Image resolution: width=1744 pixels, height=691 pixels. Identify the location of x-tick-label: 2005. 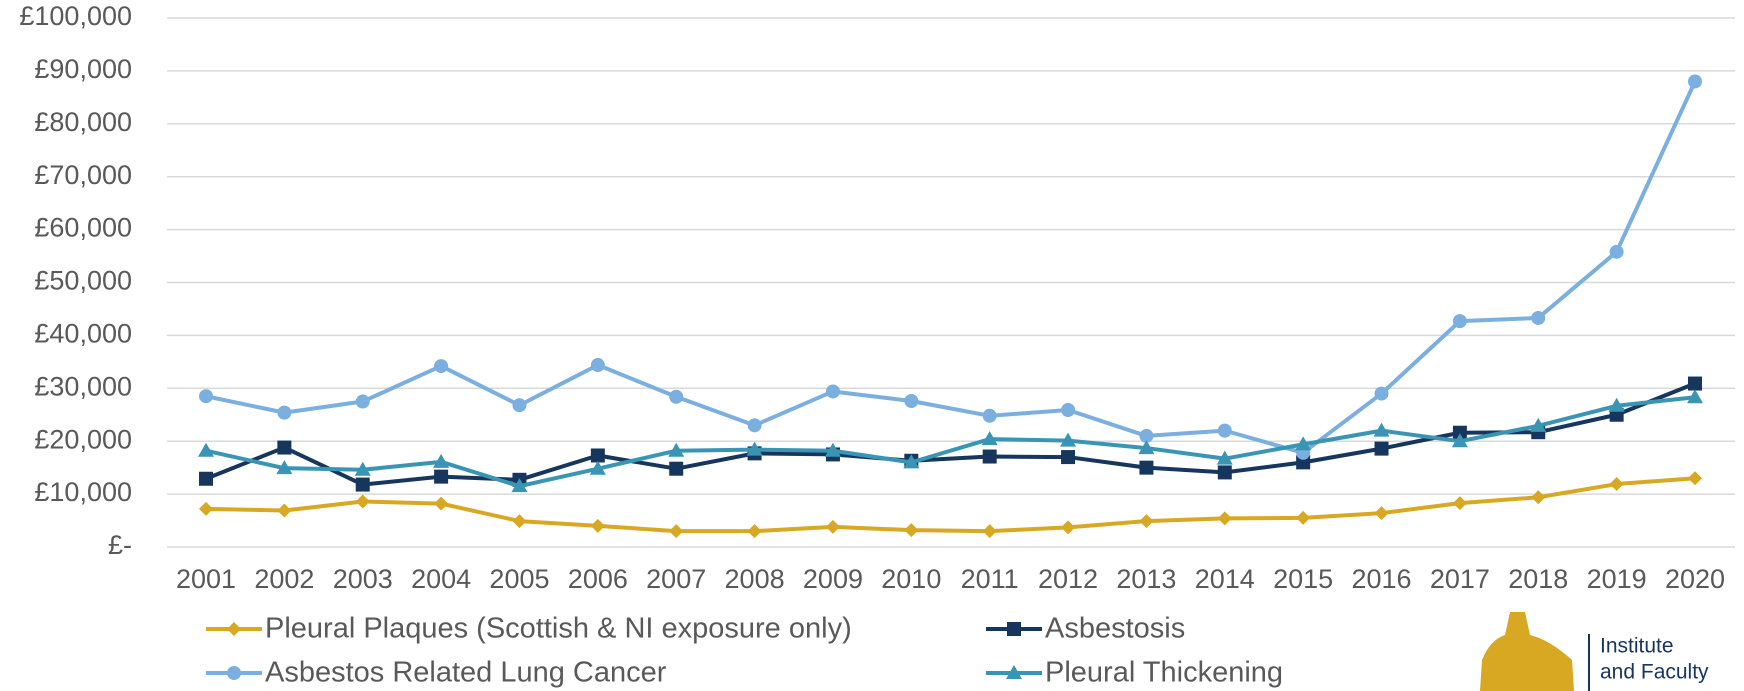
(519, 579).